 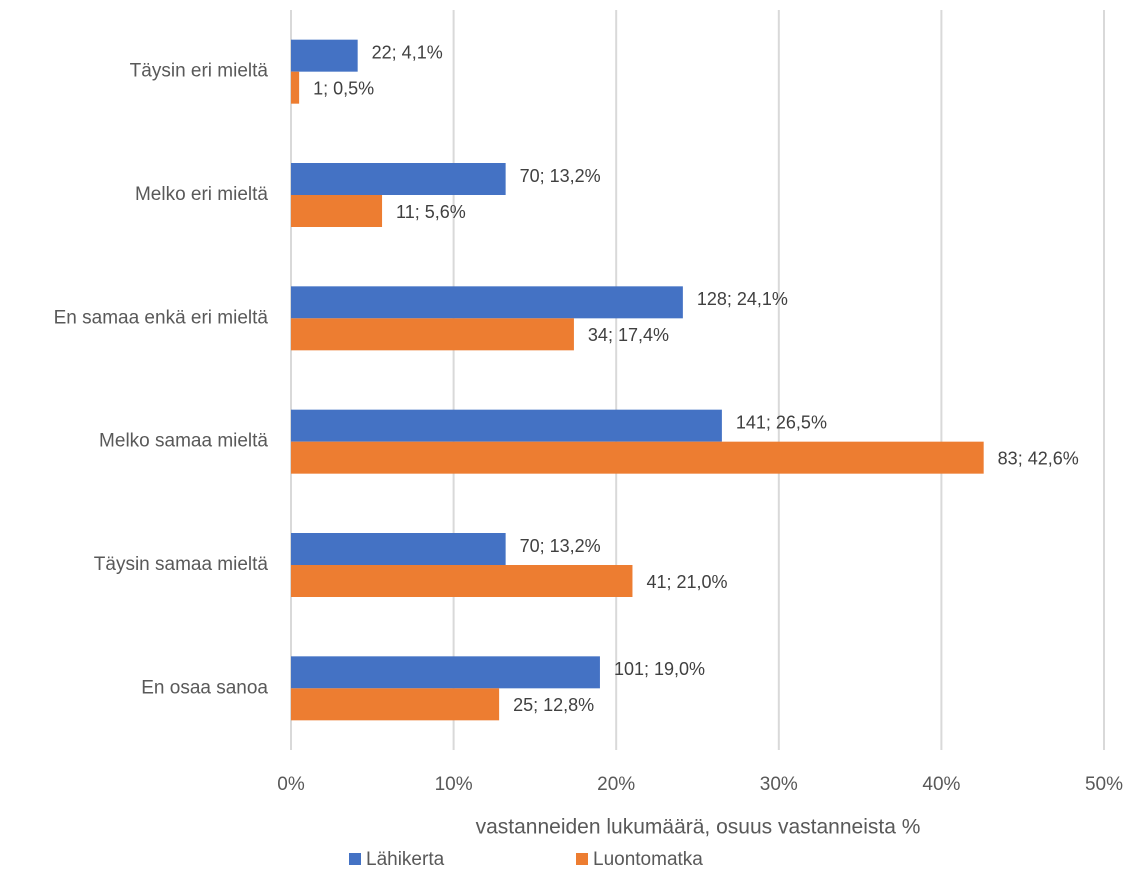 What do you see at coordinates (201, 194) in the screenshot?
I see `y-tick-label: Melko eri mieltä` at bounding box center [201, 194].